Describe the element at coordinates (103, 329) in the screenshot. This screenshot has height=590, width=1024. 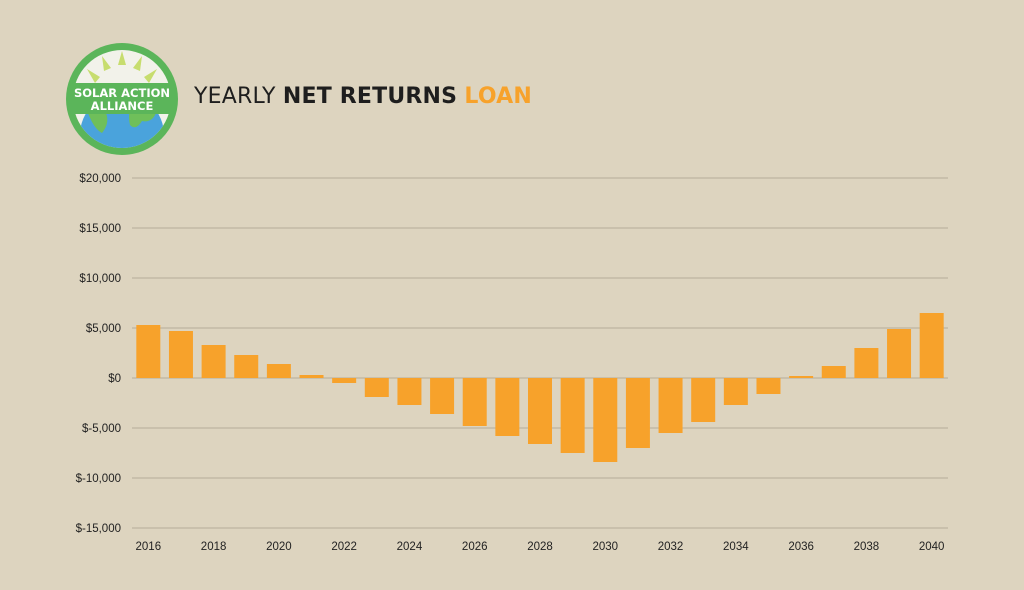
I see `y-tick-label: $5,000` at that location.